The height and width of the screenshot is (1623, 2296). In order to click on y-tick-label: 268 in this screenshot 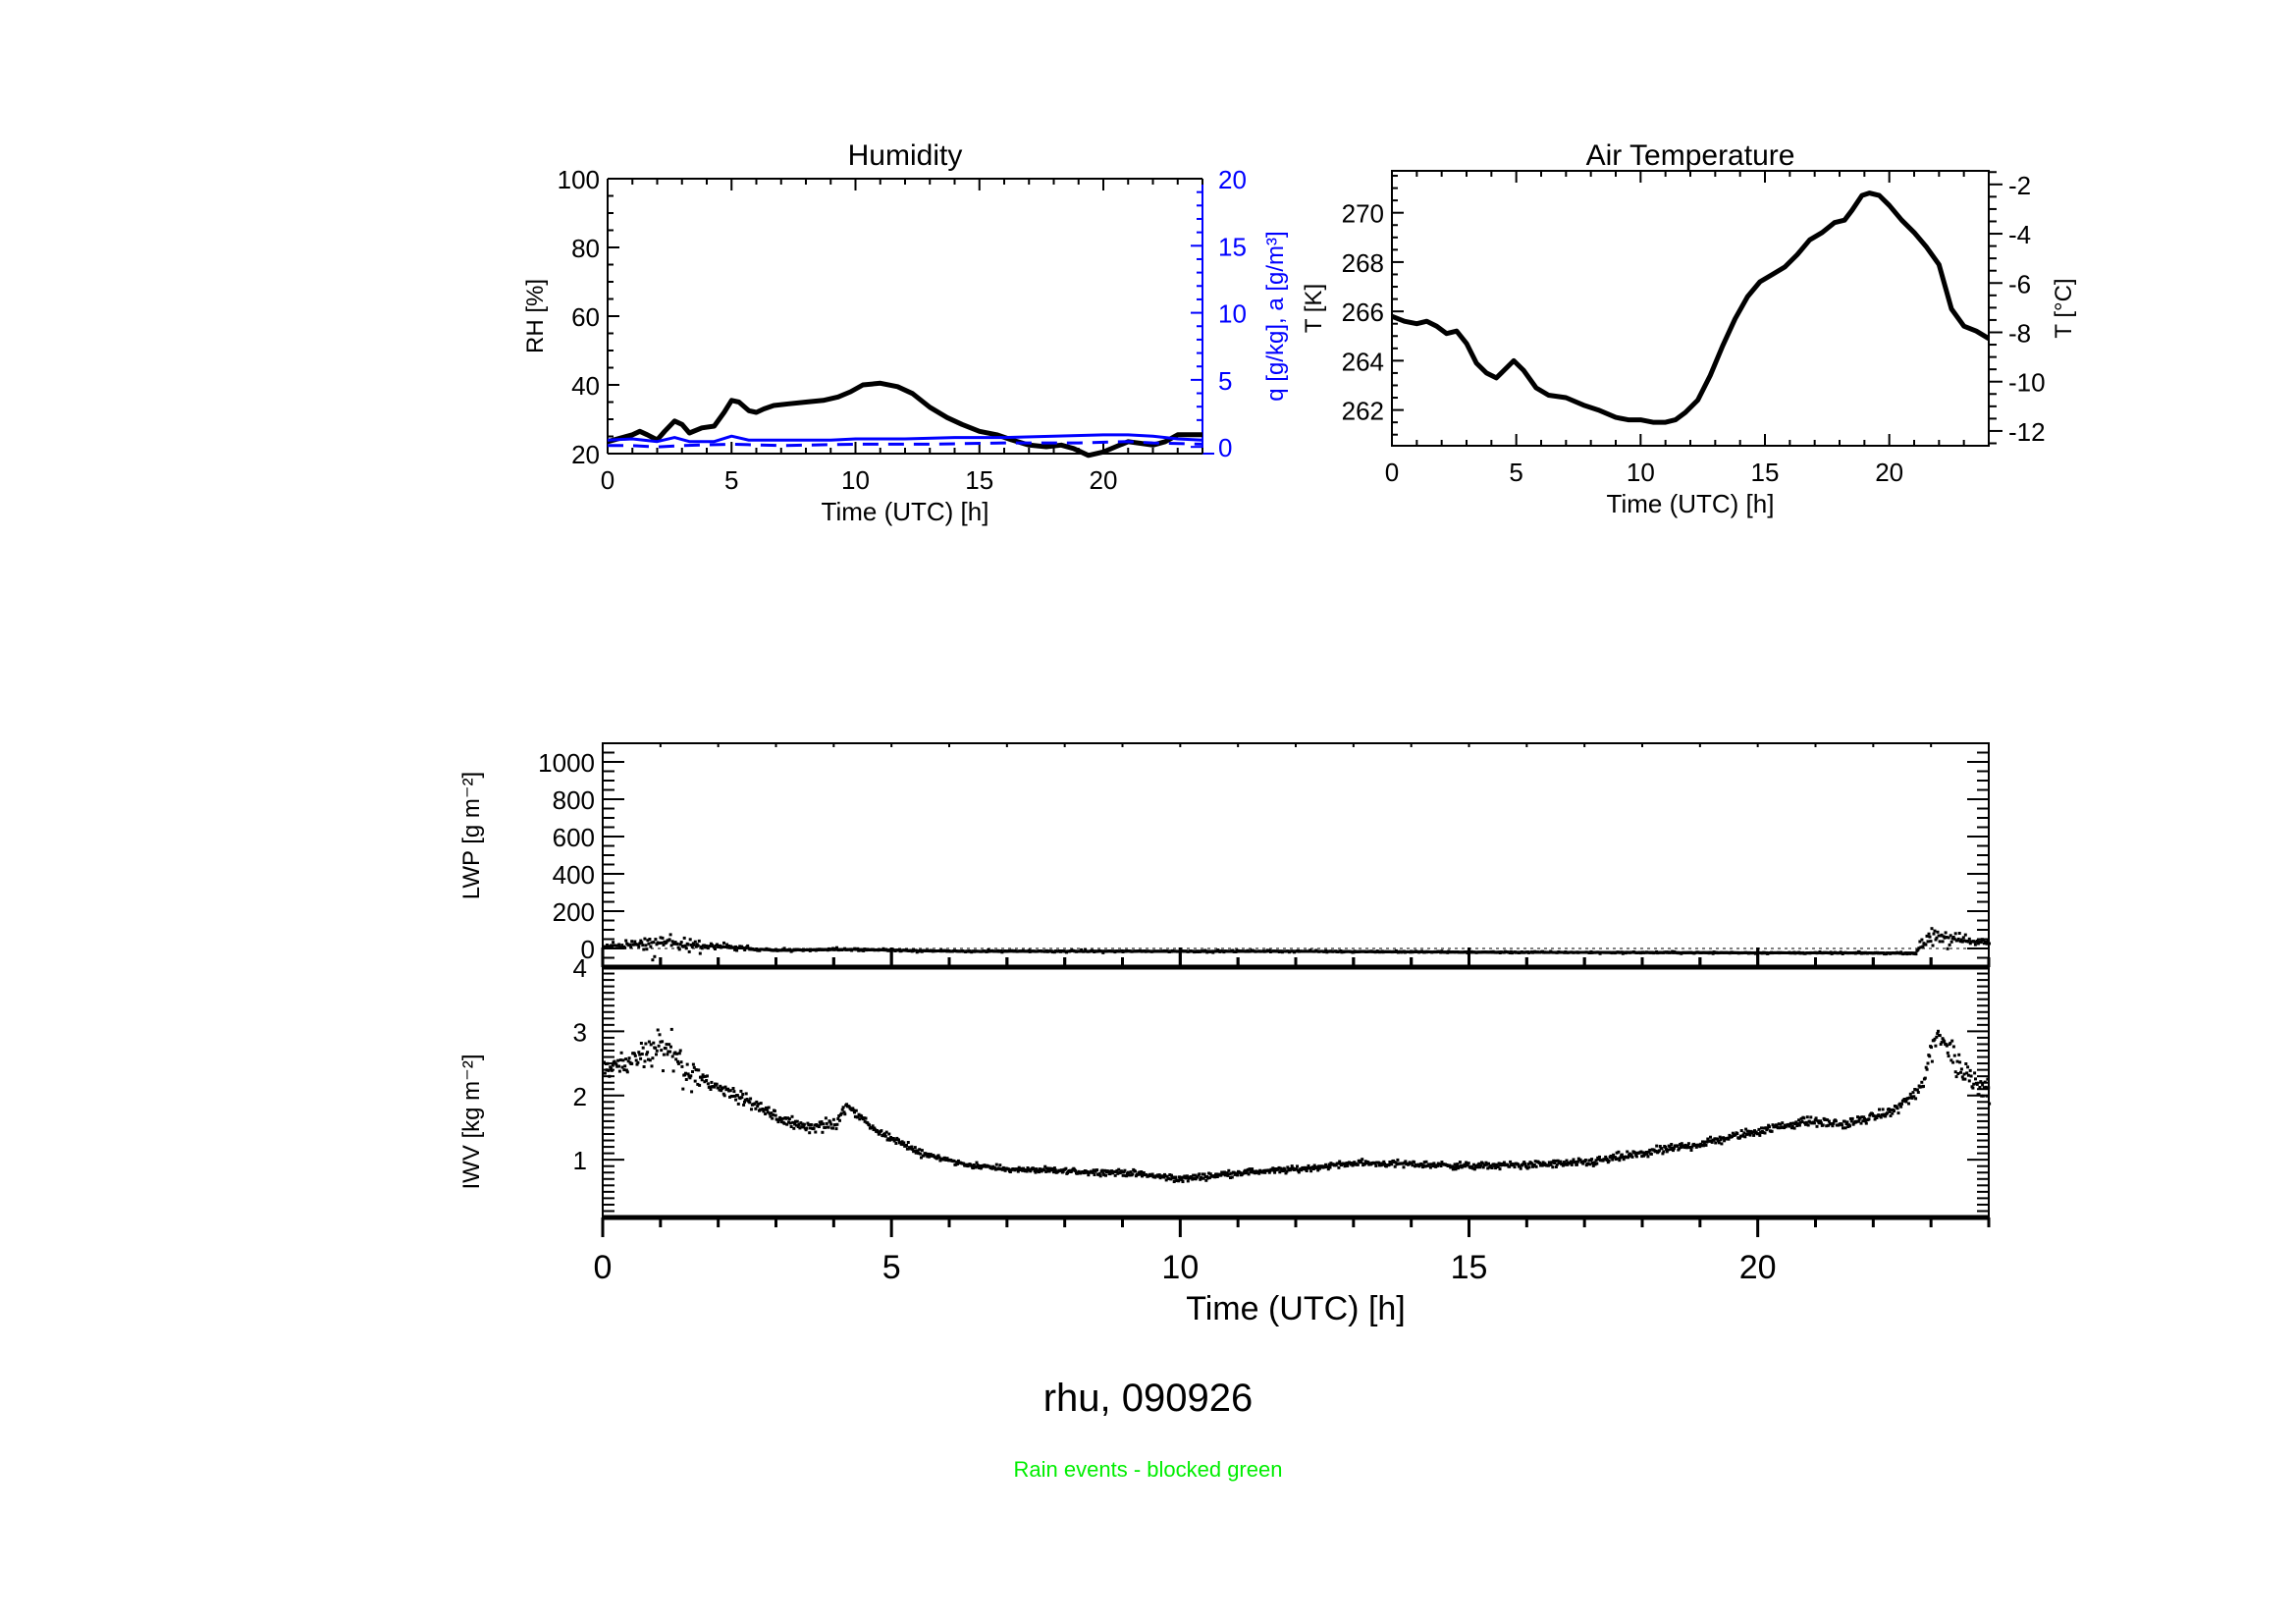, I will do `click(1363, 263)`.